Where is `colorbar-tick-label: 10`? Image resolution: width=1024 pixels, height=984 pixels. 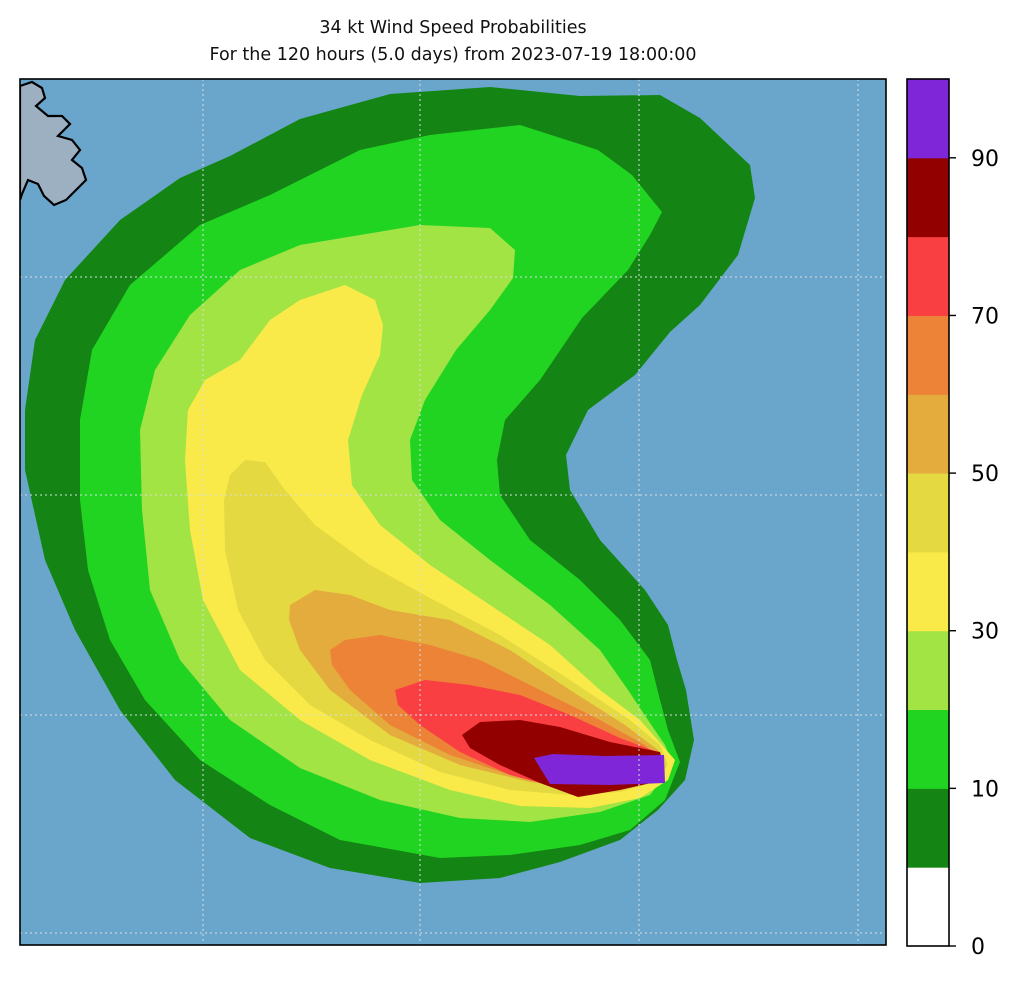
colorbar-tick-label: 10 is located at coordinates (985, 789).